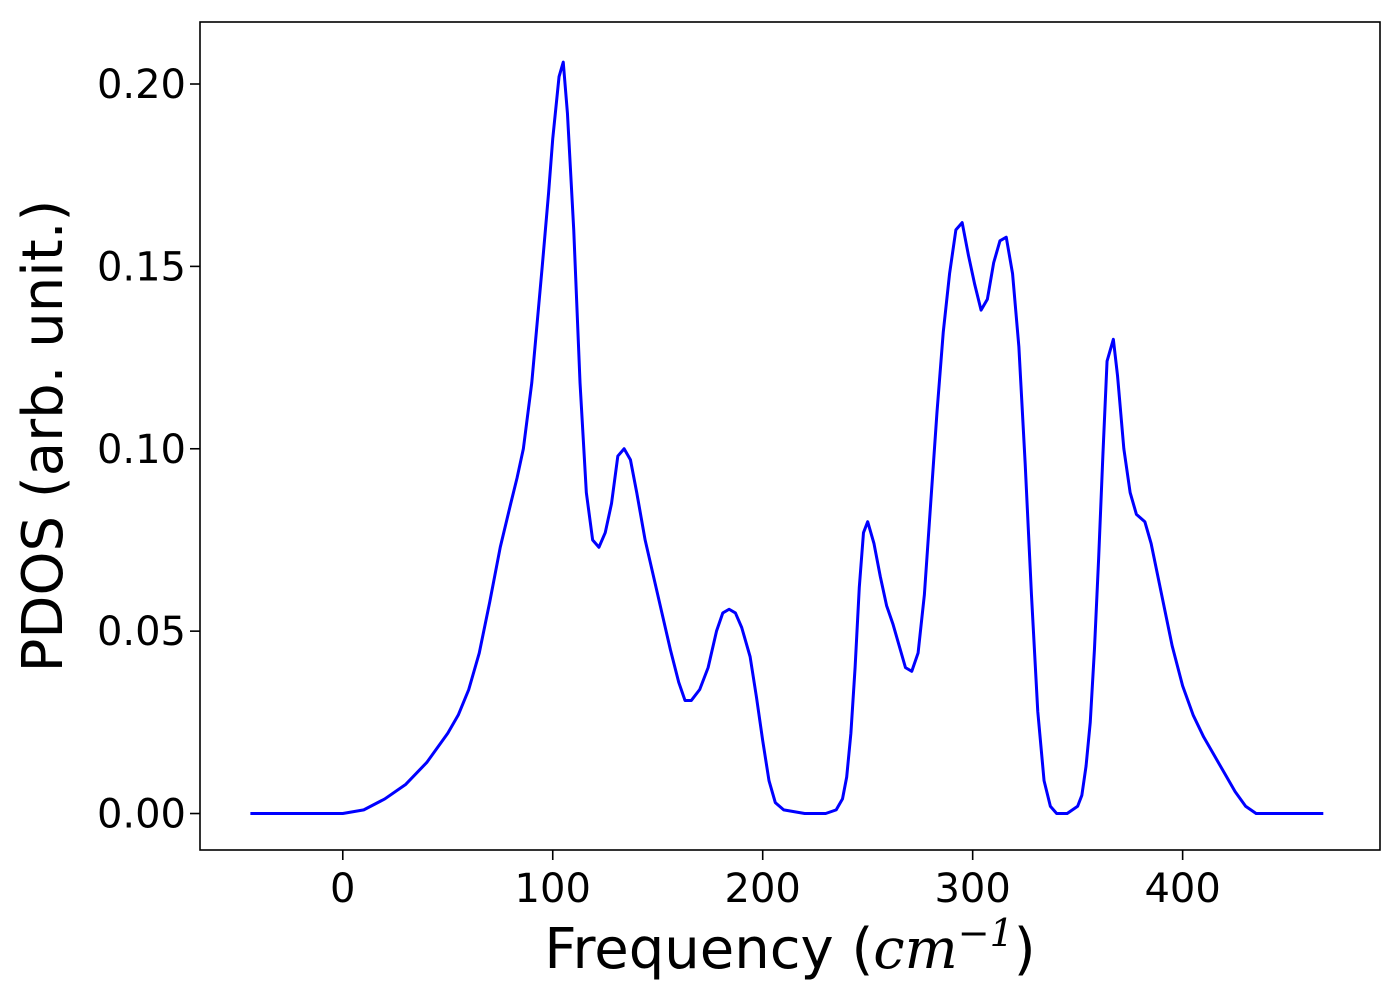  Describe the element at coordinates (141, 632) in the screenshot. I see `y-tick-label: 0.05` at that location.